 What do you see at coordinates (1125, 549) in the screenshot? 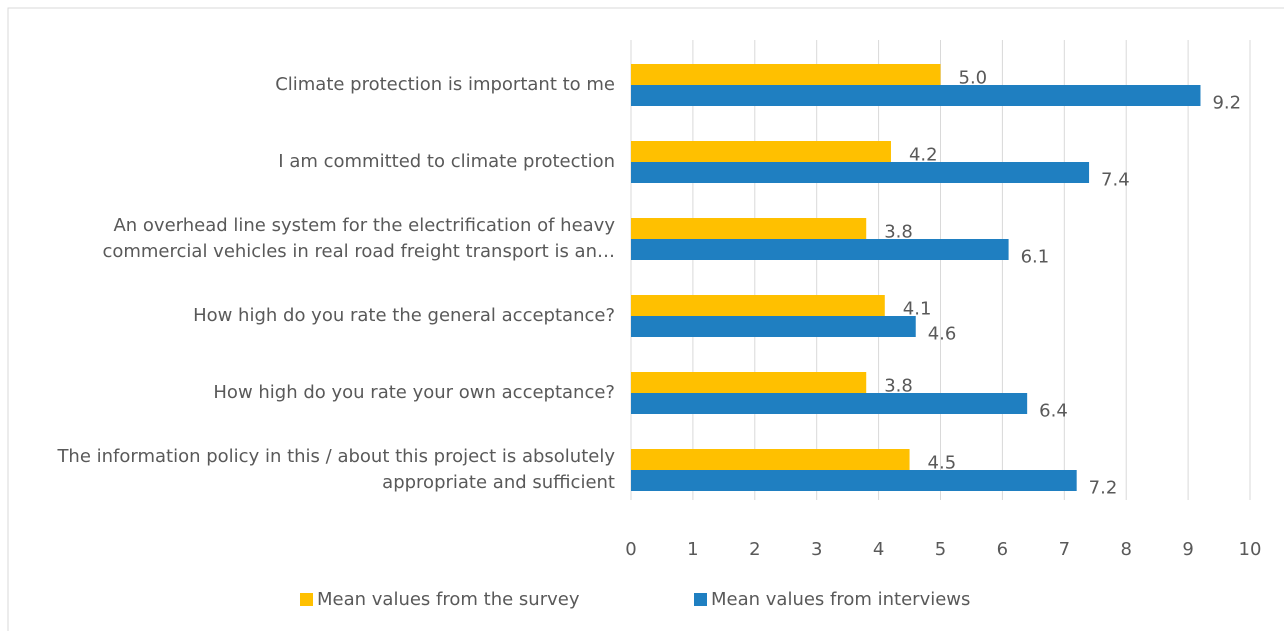
I see `x-tick-label: 8` at bounding box center [1125, 549].